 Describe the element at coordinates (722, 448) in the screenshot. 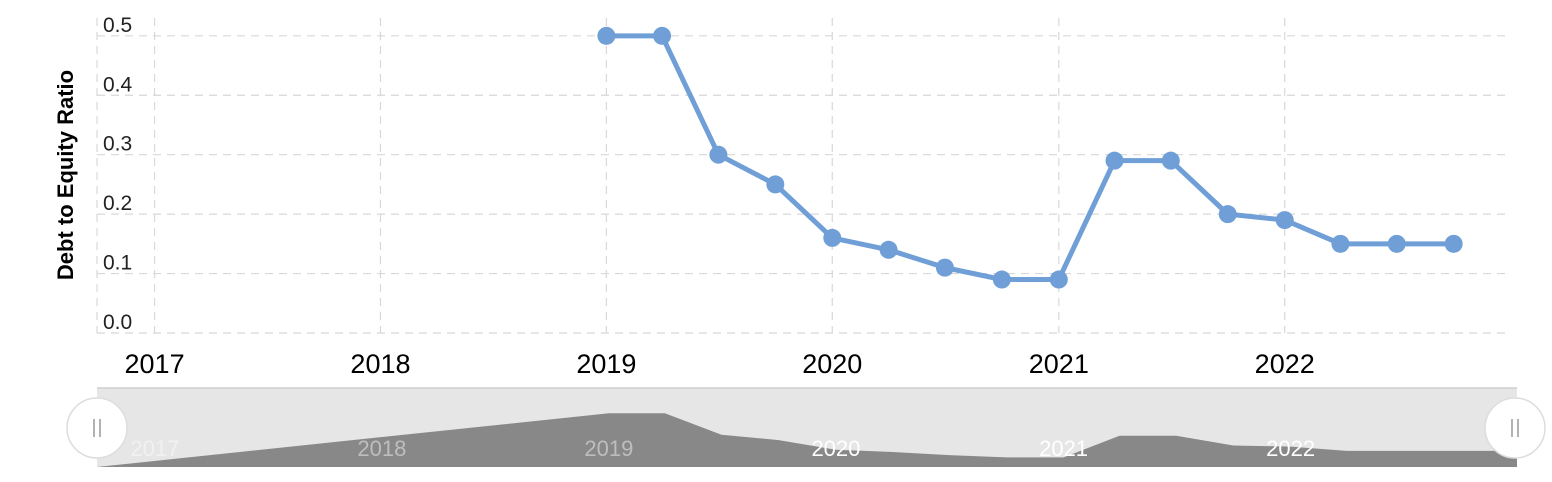

I see `navigator-ticks: 2017 2018 2019 2020 2021 2022` at that location.